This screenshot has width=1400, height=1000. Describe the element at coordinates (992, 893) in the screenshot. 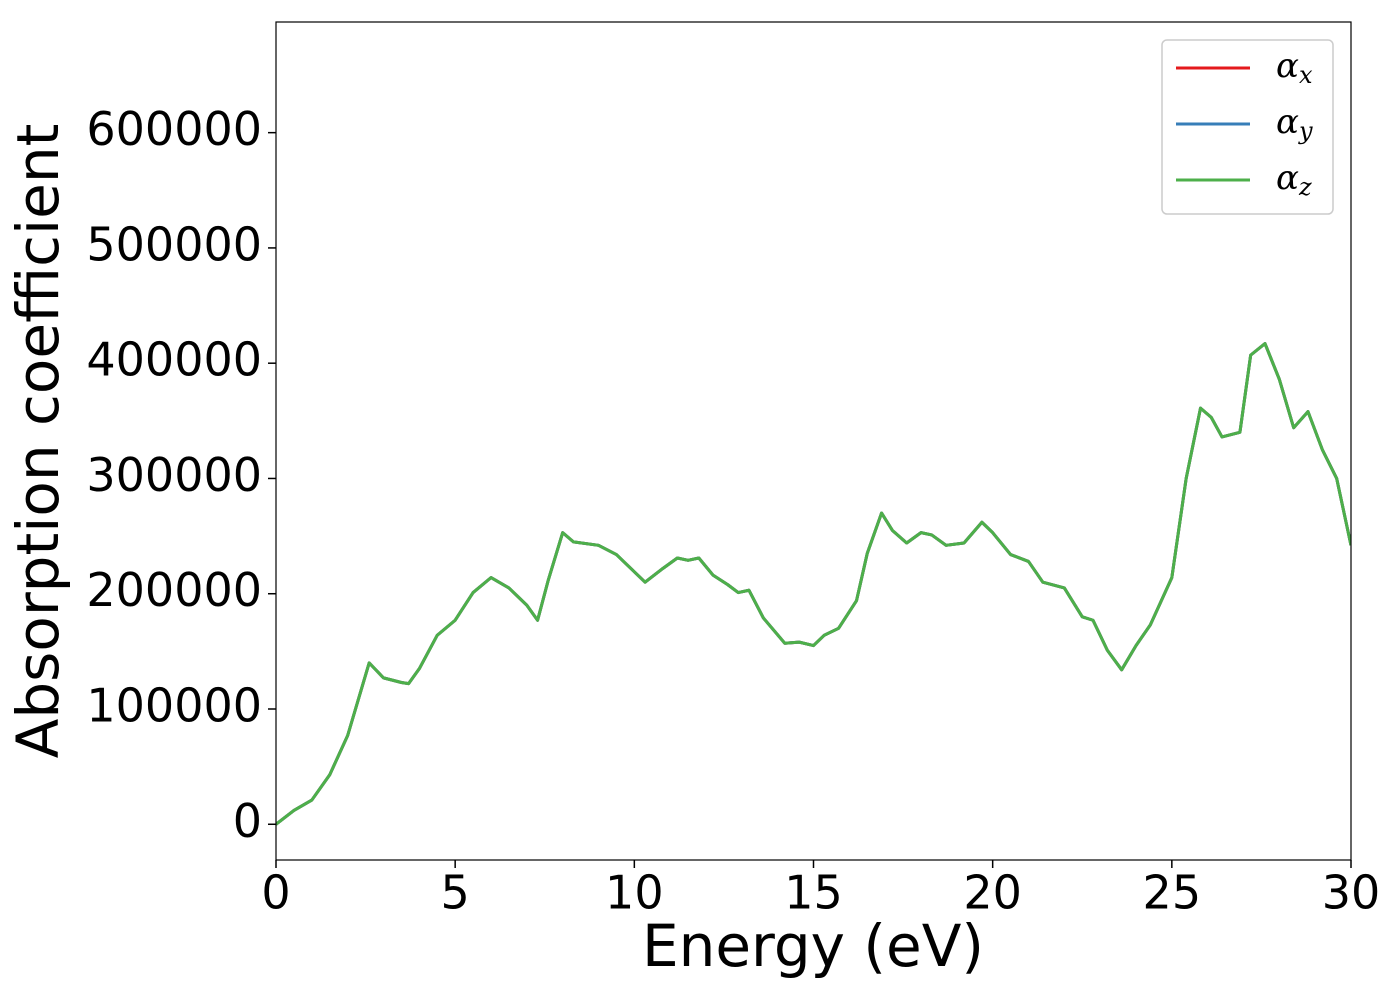

I see `x-tick-label: 20` at that location.